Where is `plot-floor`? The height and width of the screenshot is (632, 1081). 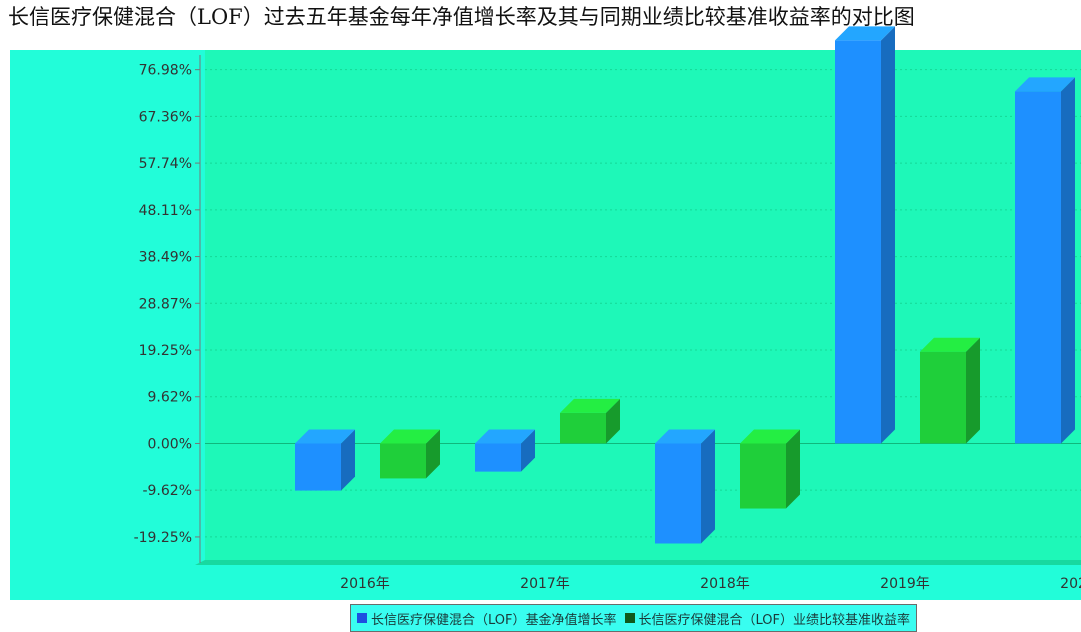 plot-floor is located at coordinates (638, 562).